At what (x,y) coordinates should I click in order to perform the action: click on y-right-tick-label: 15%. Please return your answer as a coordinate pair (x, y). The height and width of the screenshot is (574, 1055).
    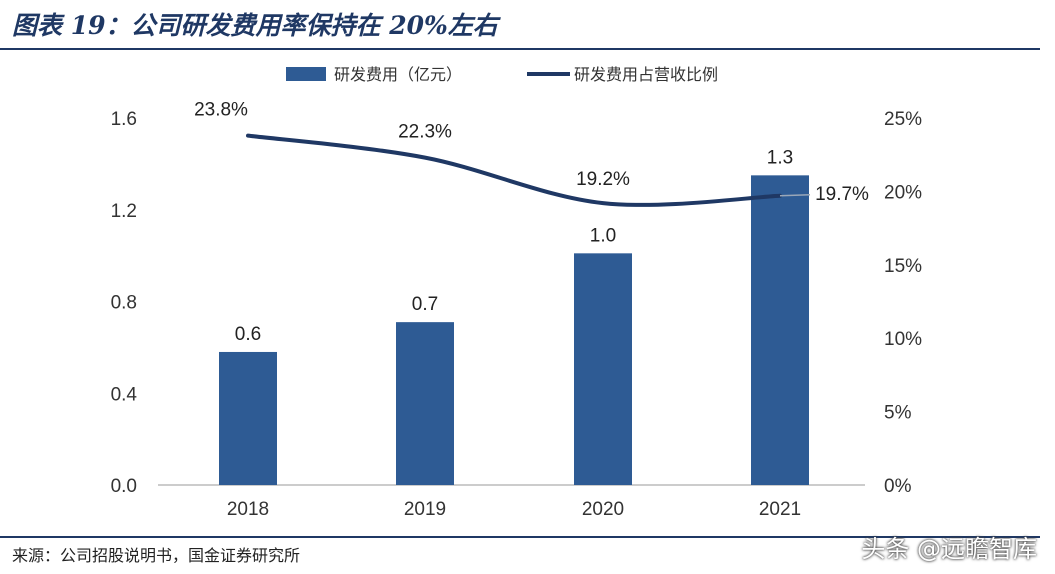
    Looking at the image, I should click on (903, 266).